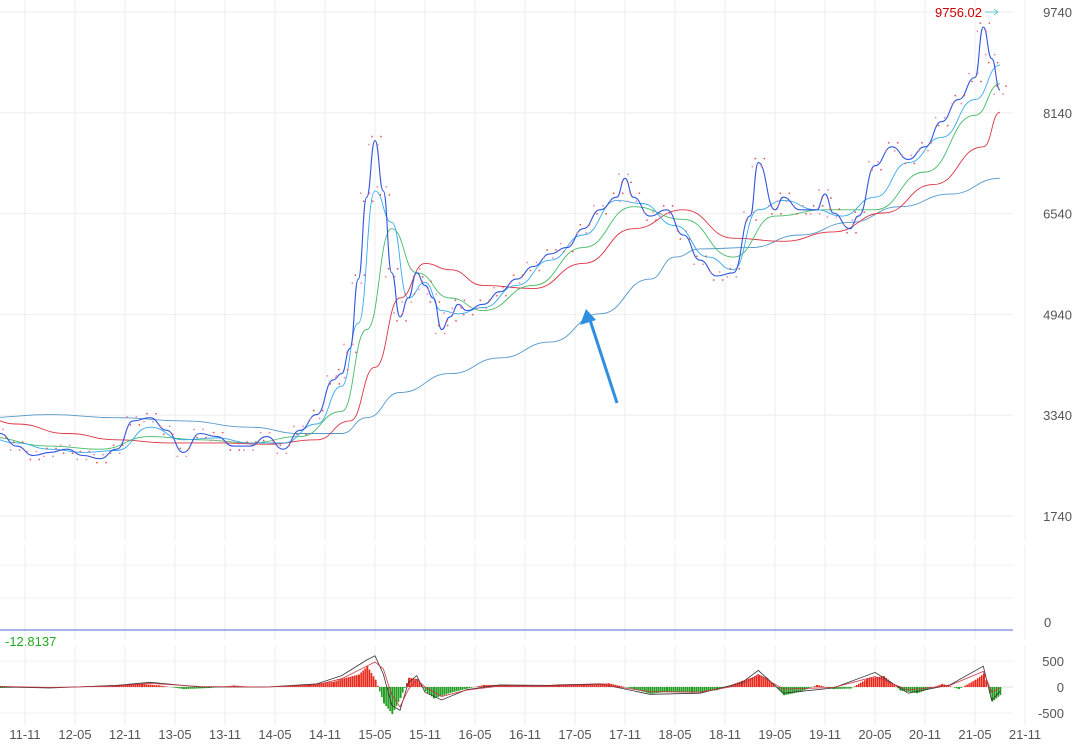  Describe the element at coordinates (925, 734) in the screenshot. I see `x-tick-label: 20-11` at that location.